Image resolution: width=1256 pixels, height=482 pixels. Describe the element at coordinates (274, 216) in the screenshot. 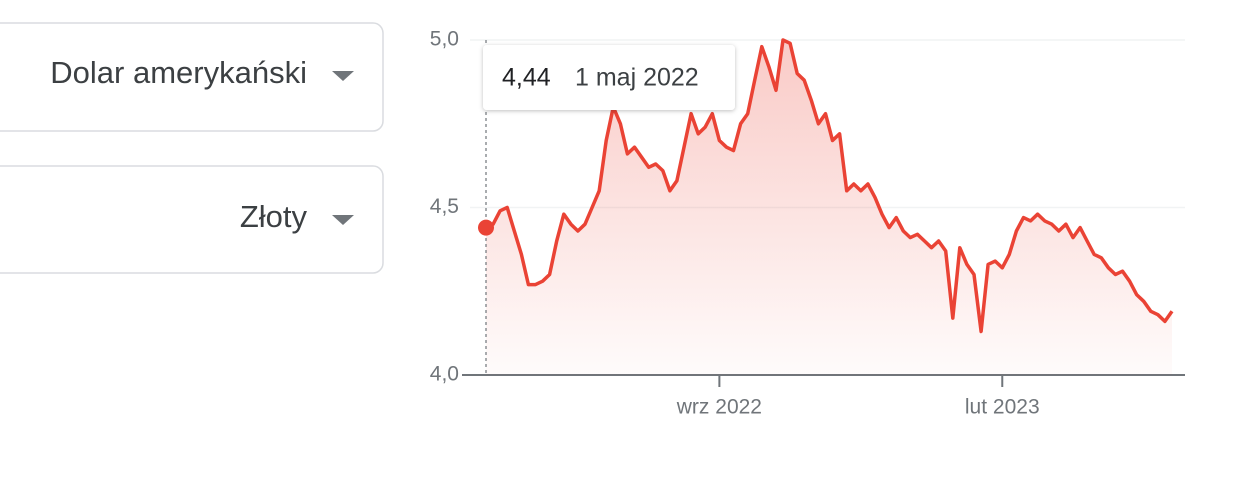

I see `selector-label: Złoty` at that location.